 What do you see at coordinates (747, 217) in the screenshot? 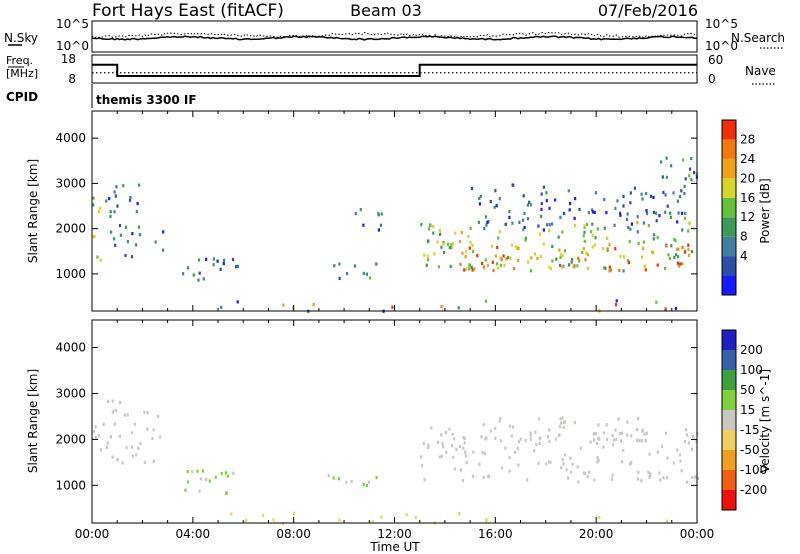
I see `colorbar-tick-label: 12` at bounding box center [747, 217].